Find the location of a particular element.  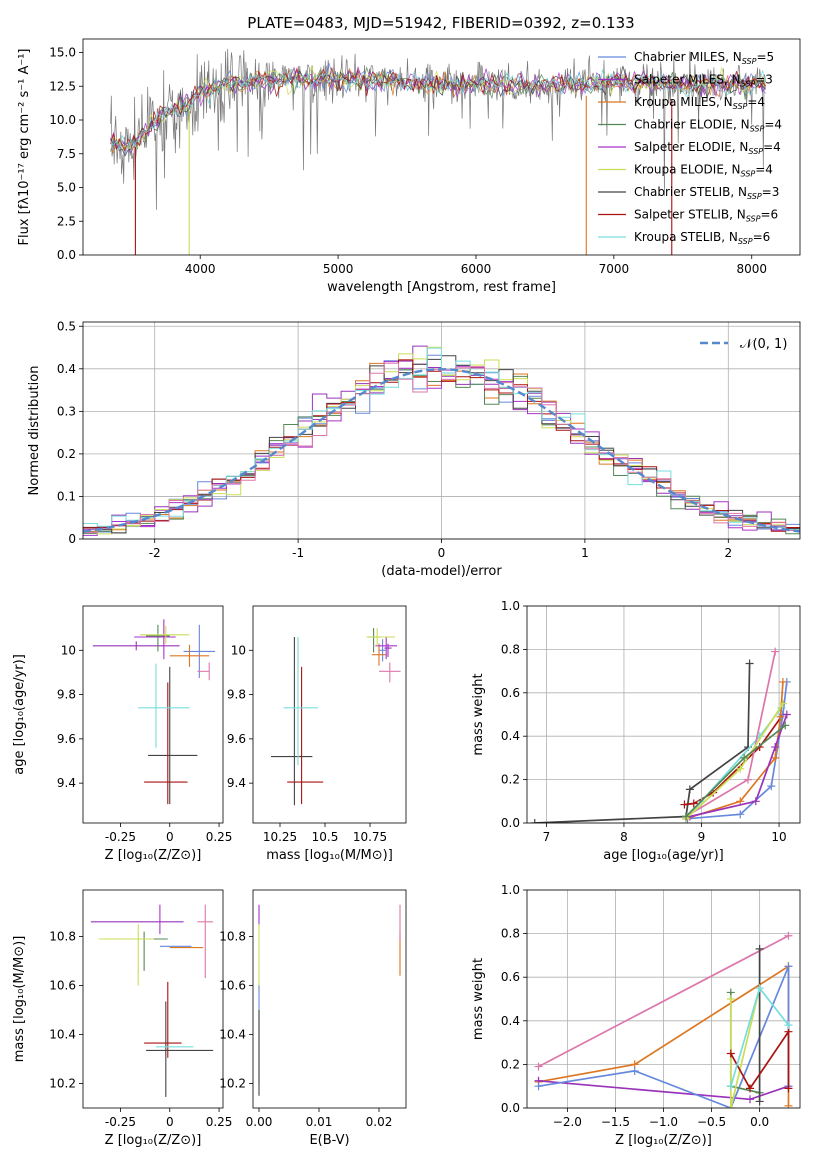

x-tick-label: −0.5 is located at coordinates (711, 1122).